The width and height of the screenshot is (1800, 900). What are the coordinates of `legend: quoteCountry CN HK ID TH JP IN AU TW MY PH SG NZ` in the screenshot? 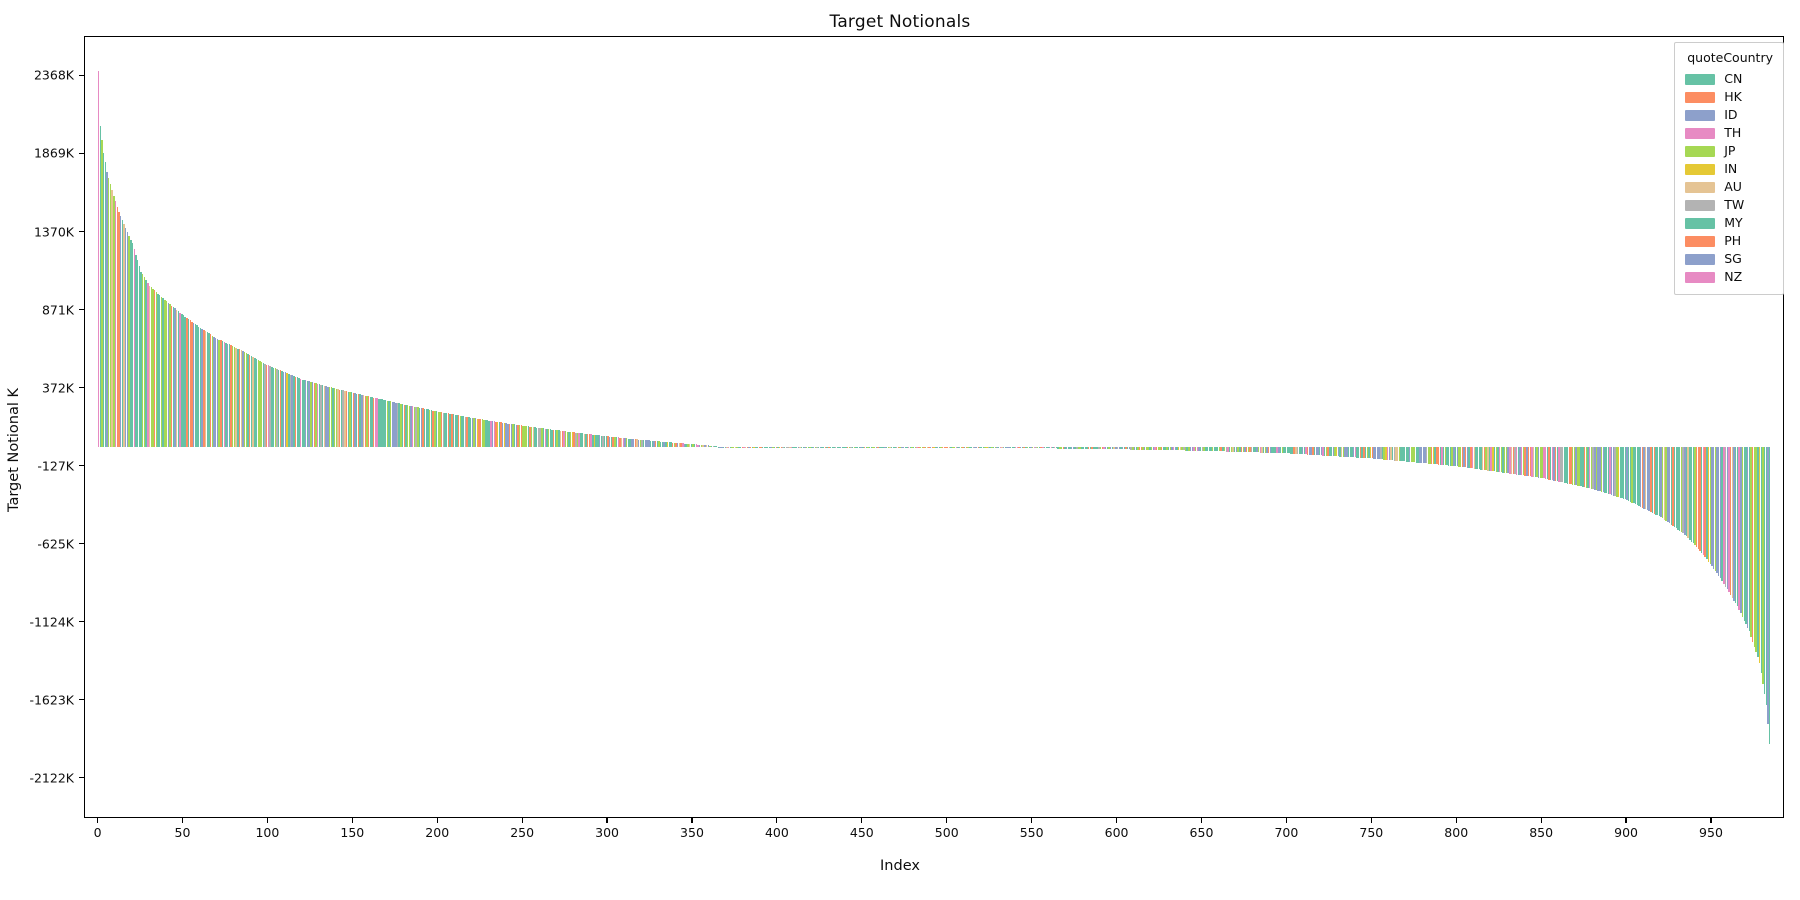 It's located at (1729, 168).